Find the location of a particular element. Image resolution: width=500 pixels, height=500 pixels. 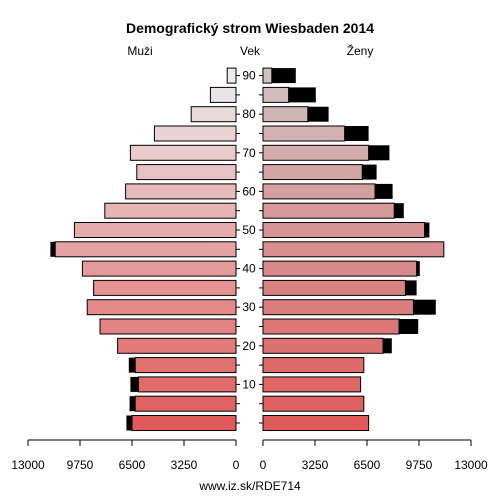

right-label: Ženy is located at coordinates (360, 50).